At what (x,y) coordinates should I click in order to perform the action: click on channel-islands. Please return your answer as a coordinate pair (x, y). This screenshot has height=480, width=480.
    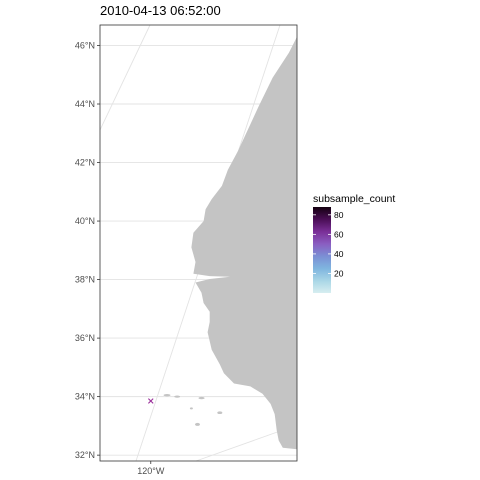
    Looking at the image, I should click on (193, 409).